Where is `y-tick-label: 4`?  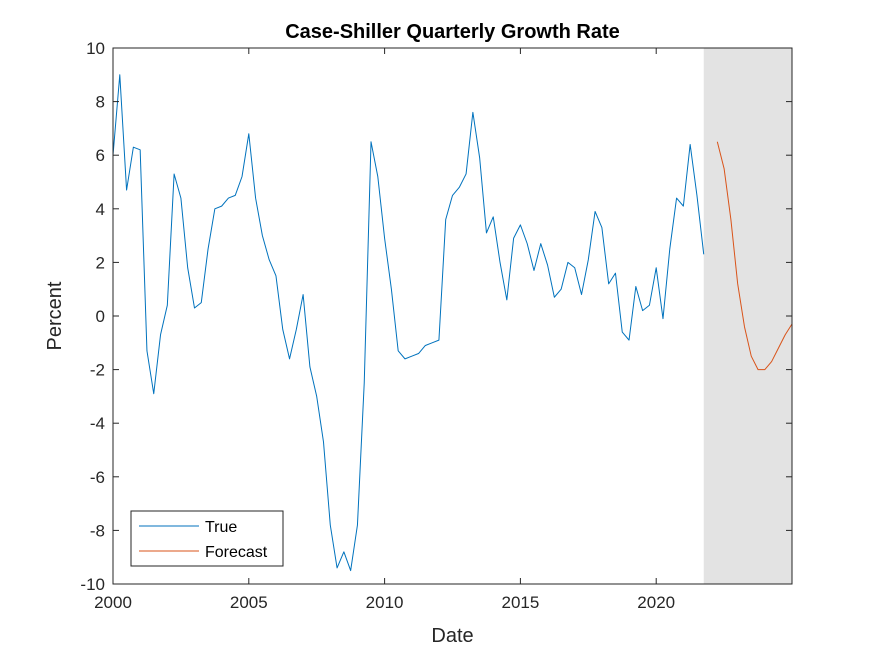 y-tick-label: 4 is located at coordinates (100, 209).